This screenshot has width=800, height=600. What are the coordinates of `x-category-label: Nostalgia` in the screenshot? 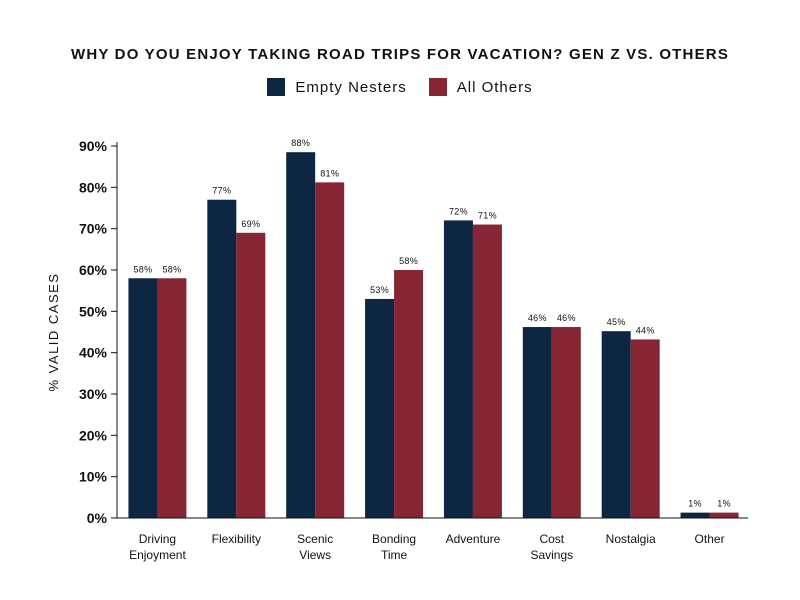 It's located at (631, 539).